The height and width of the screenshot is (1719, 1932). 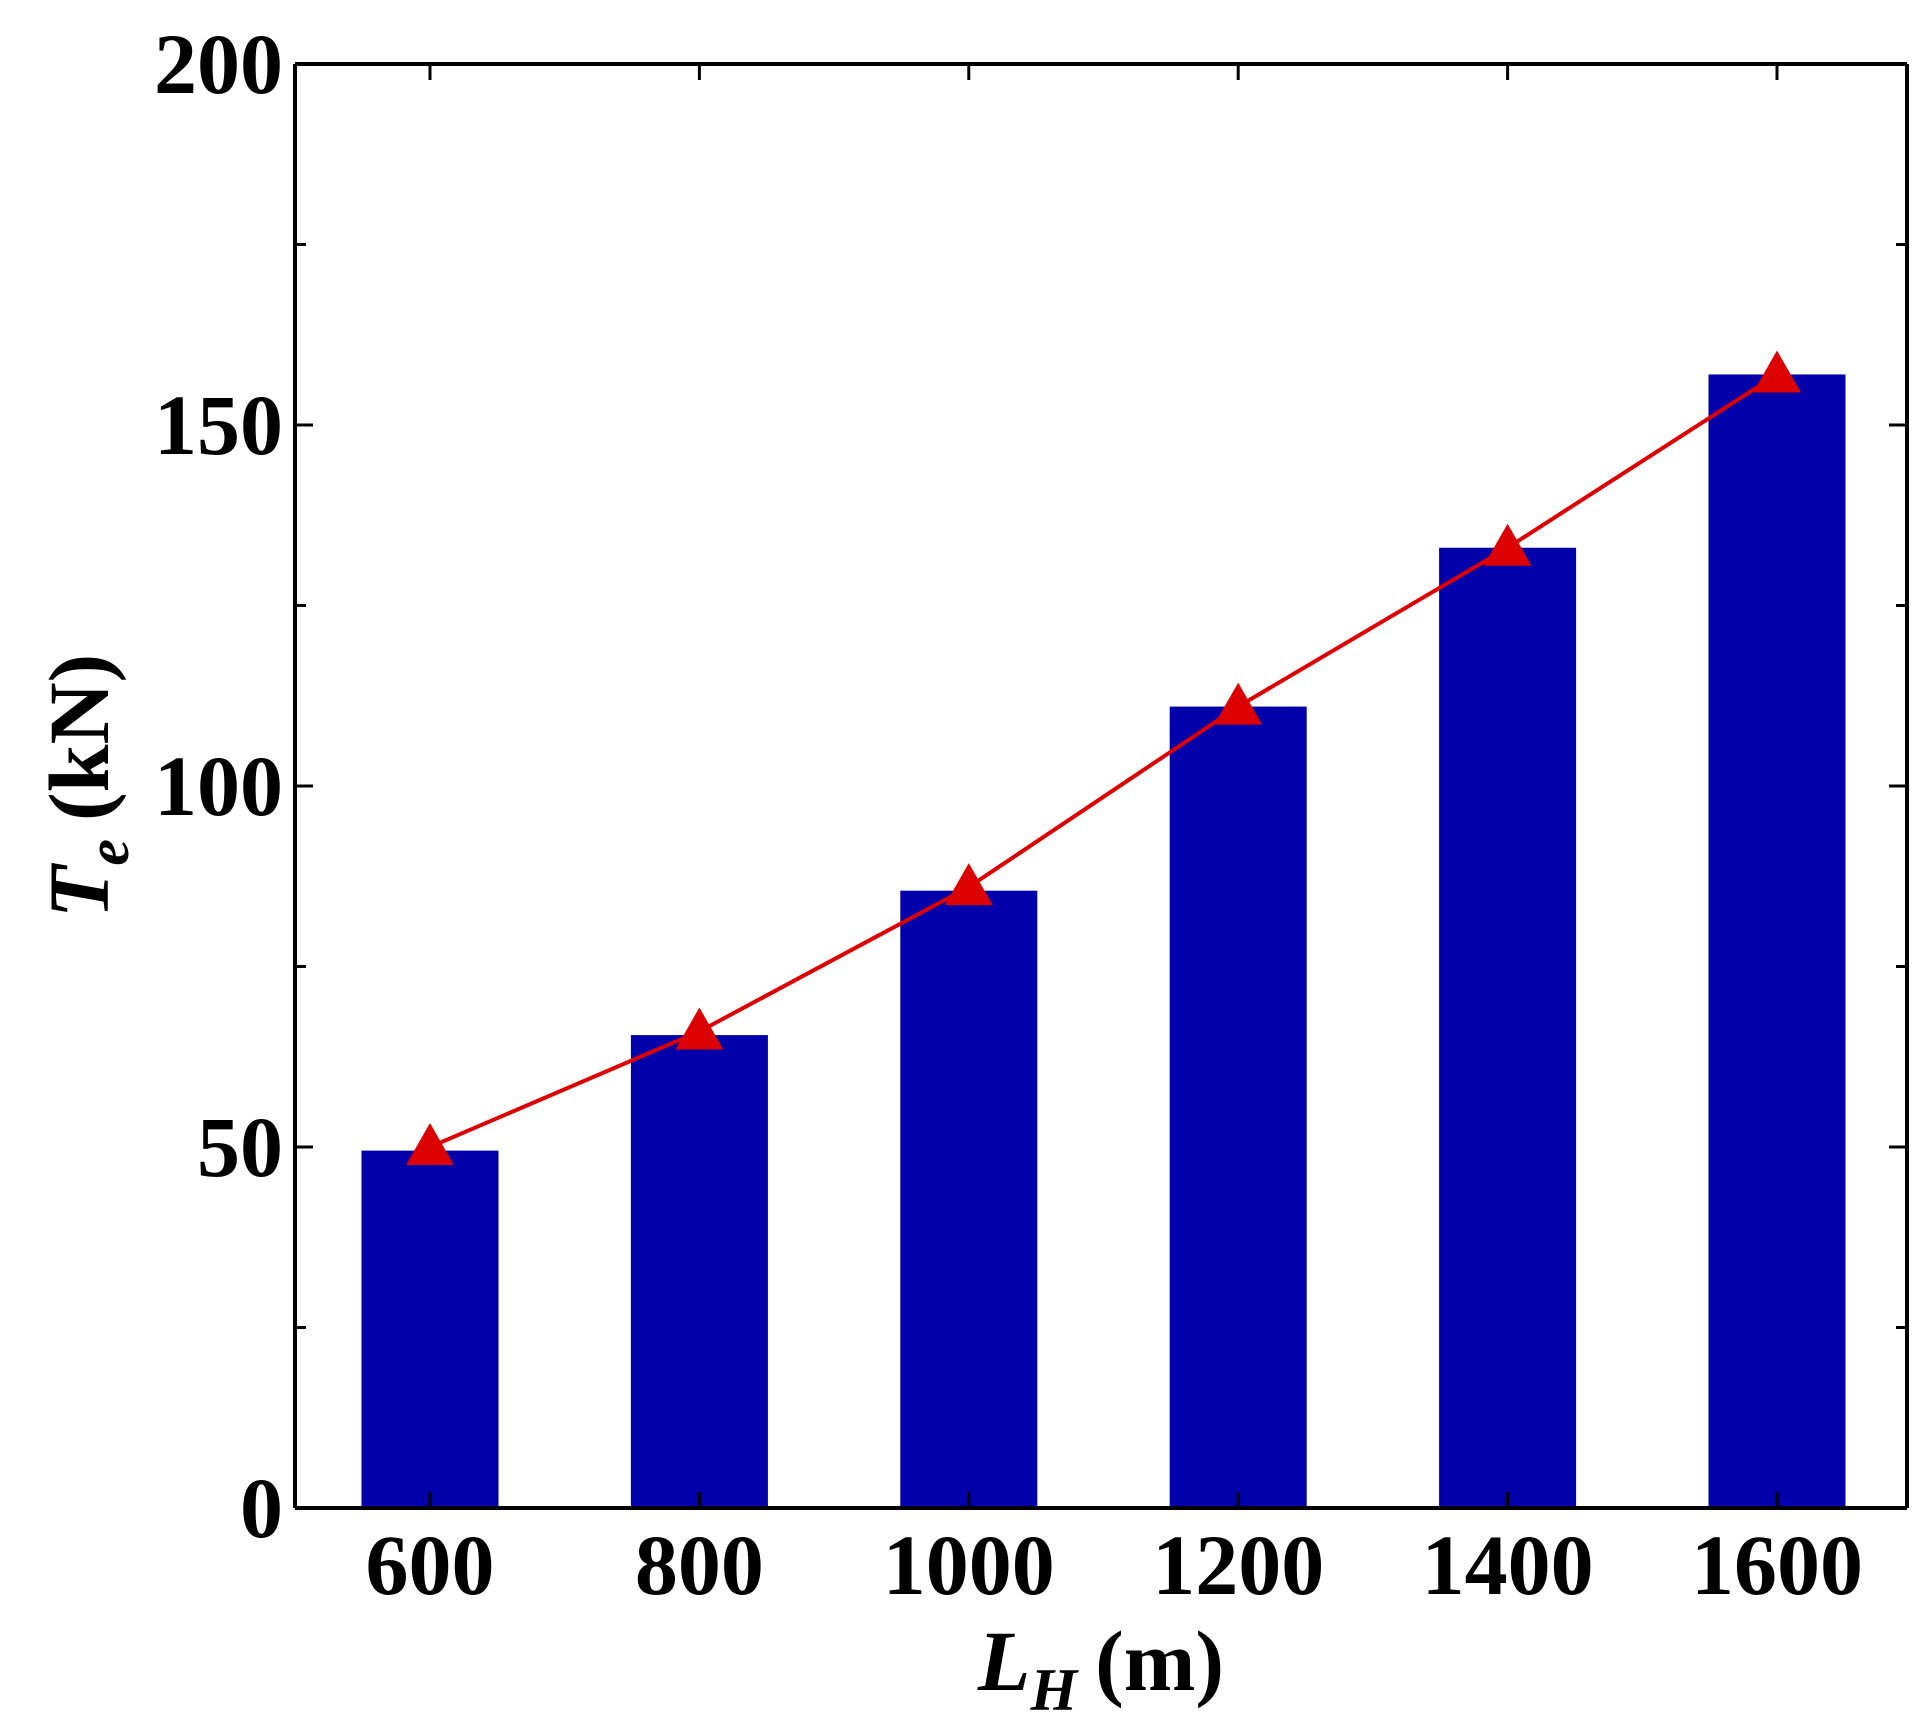 I want to click on y-axis-label-symbol: T, so click(x=79, y=890).